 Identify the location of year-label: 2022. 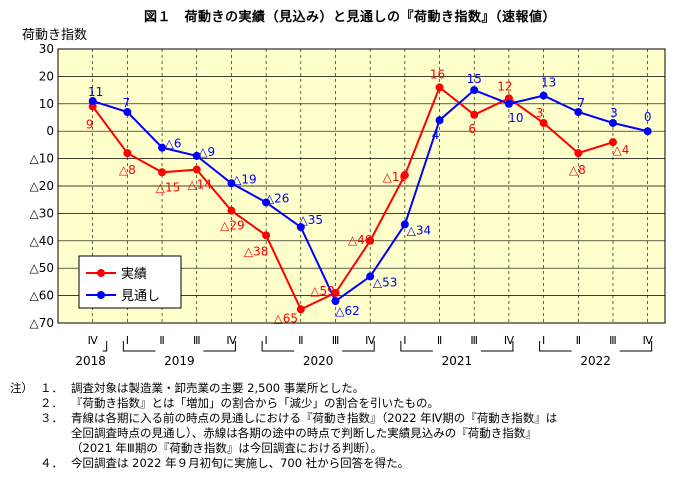
(595, 361).